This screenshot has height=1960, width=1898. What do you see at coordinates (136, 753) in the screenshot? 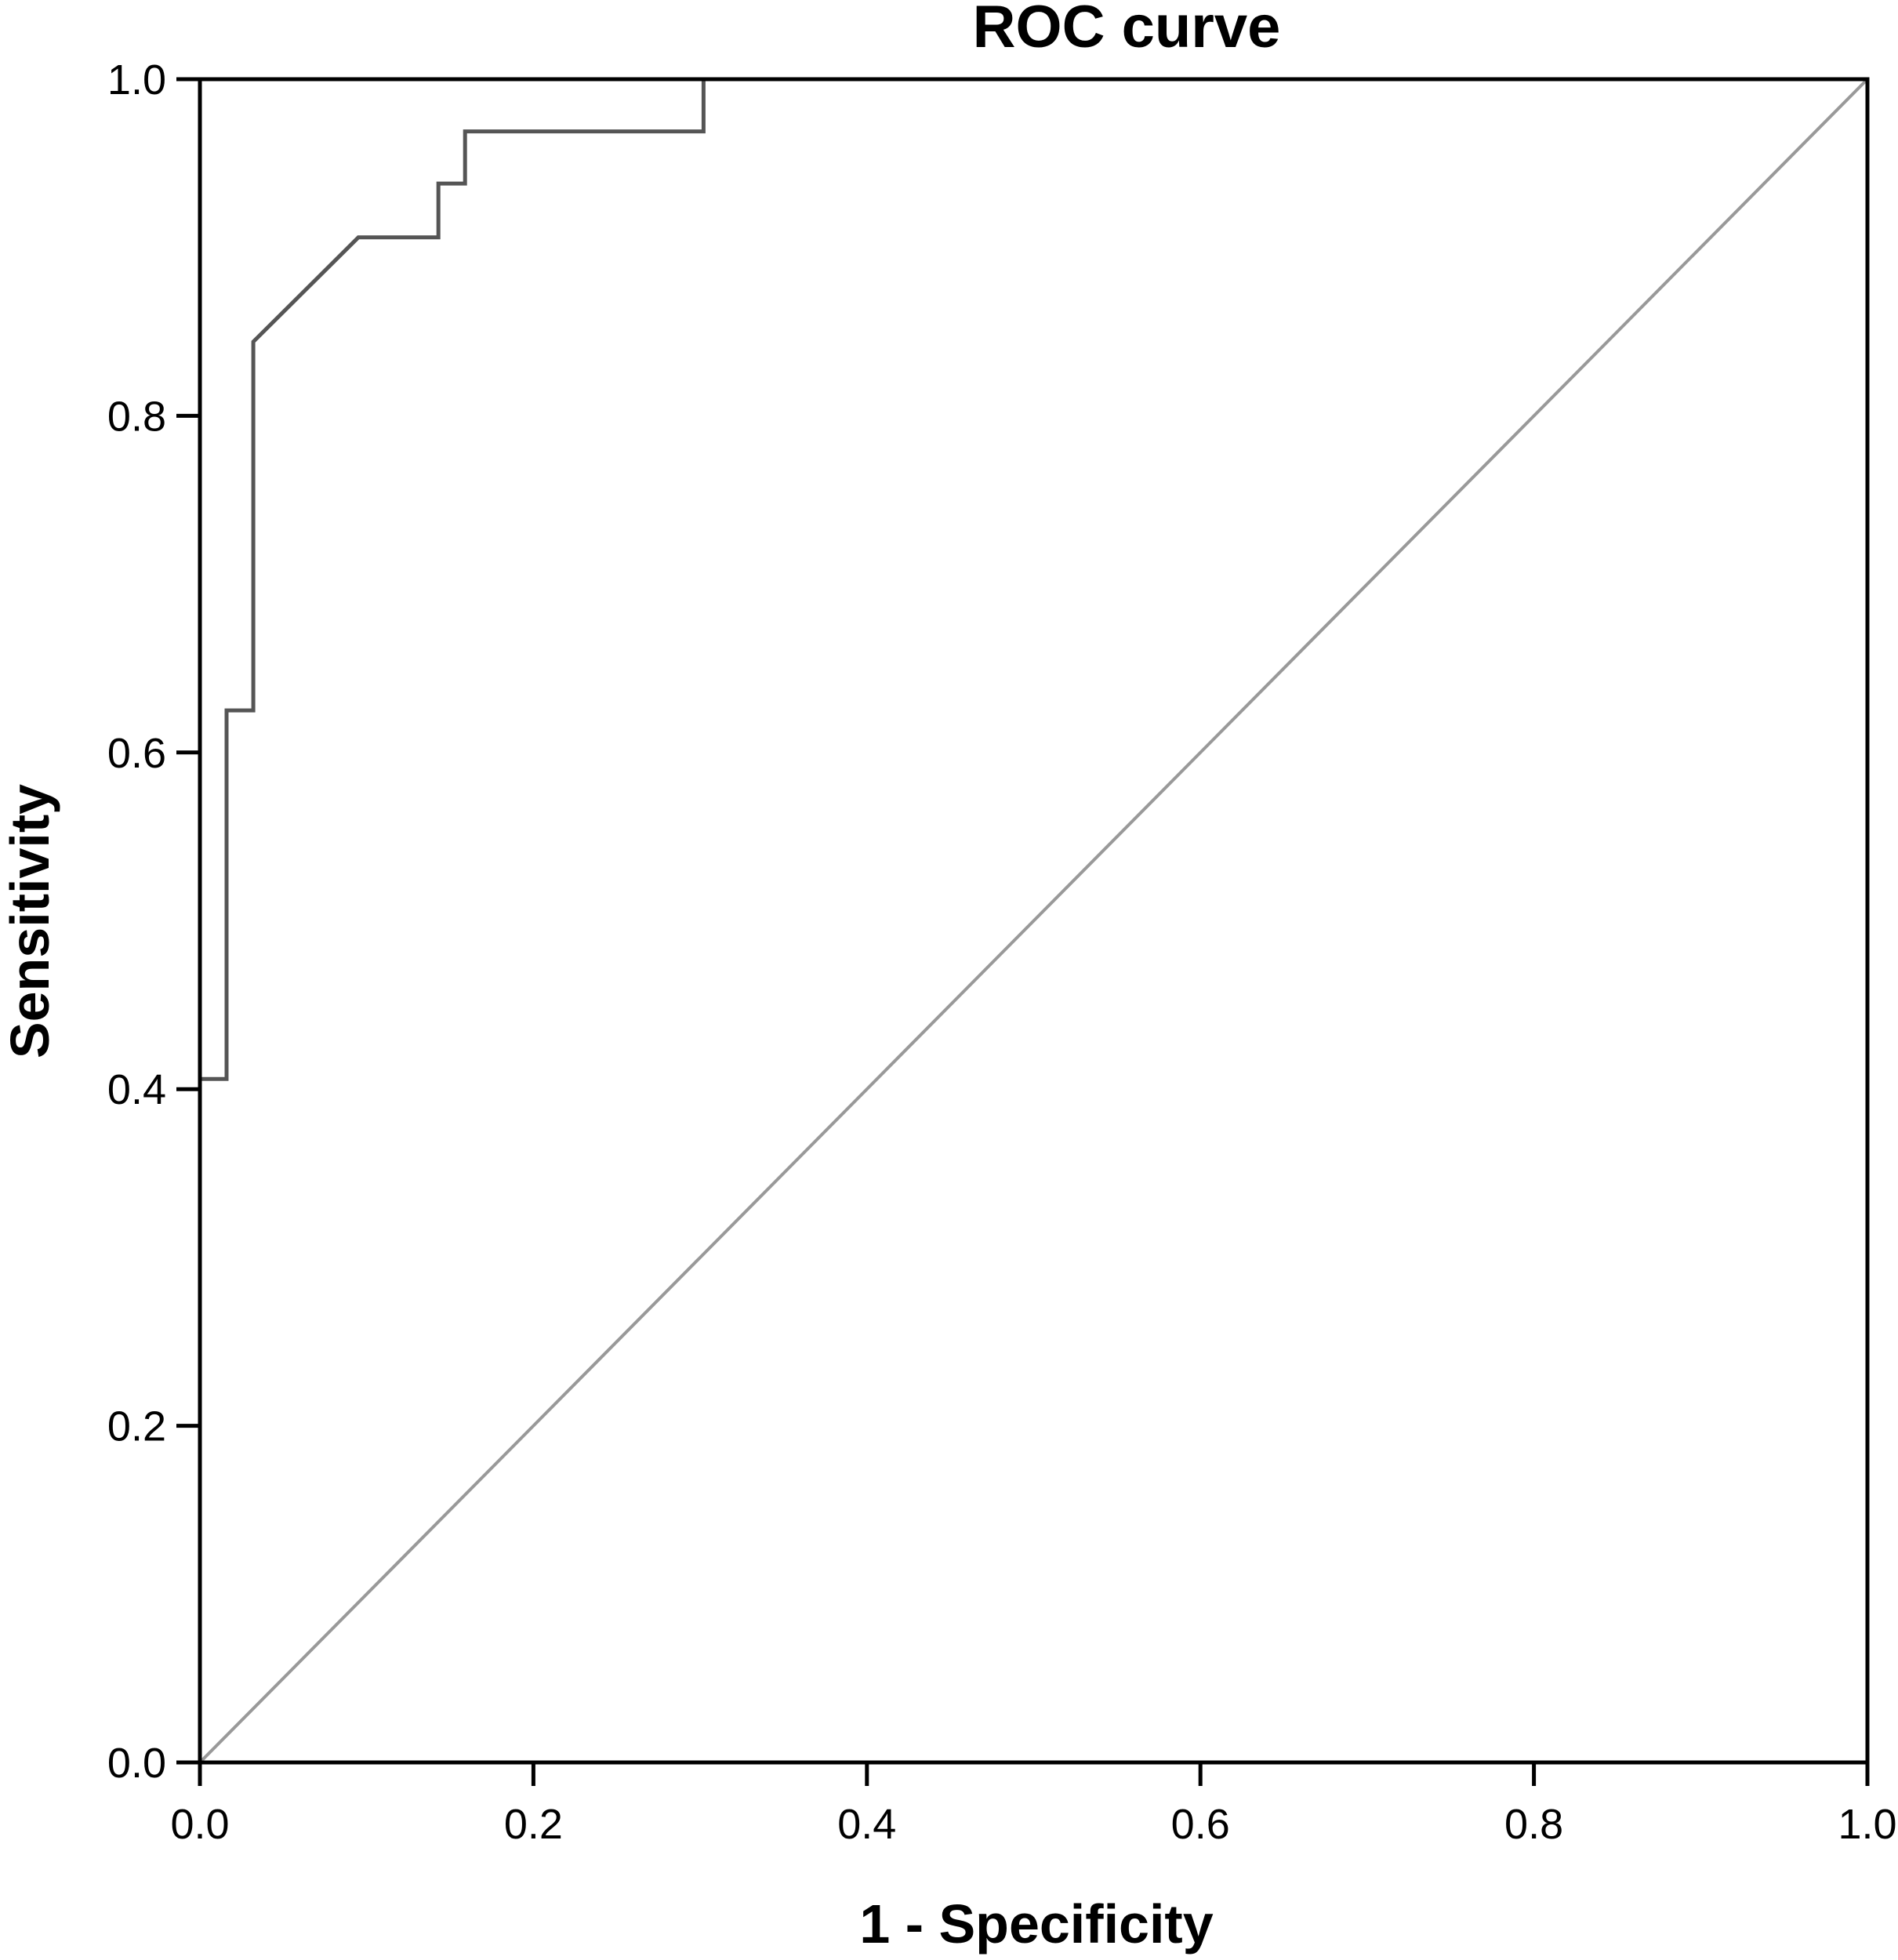
I see `y-tick-label: 0.6` at bounding box center [136, 753].